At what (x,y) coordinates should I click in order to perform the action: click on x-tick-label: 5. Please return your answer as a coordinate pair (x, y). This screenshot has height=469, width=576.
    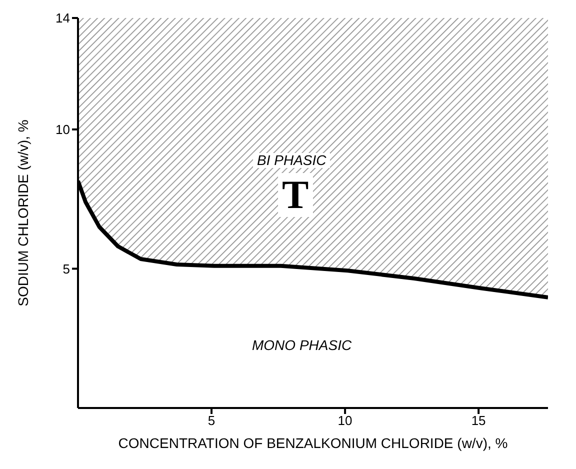
    Looking at the image, I should click on (212, 420).